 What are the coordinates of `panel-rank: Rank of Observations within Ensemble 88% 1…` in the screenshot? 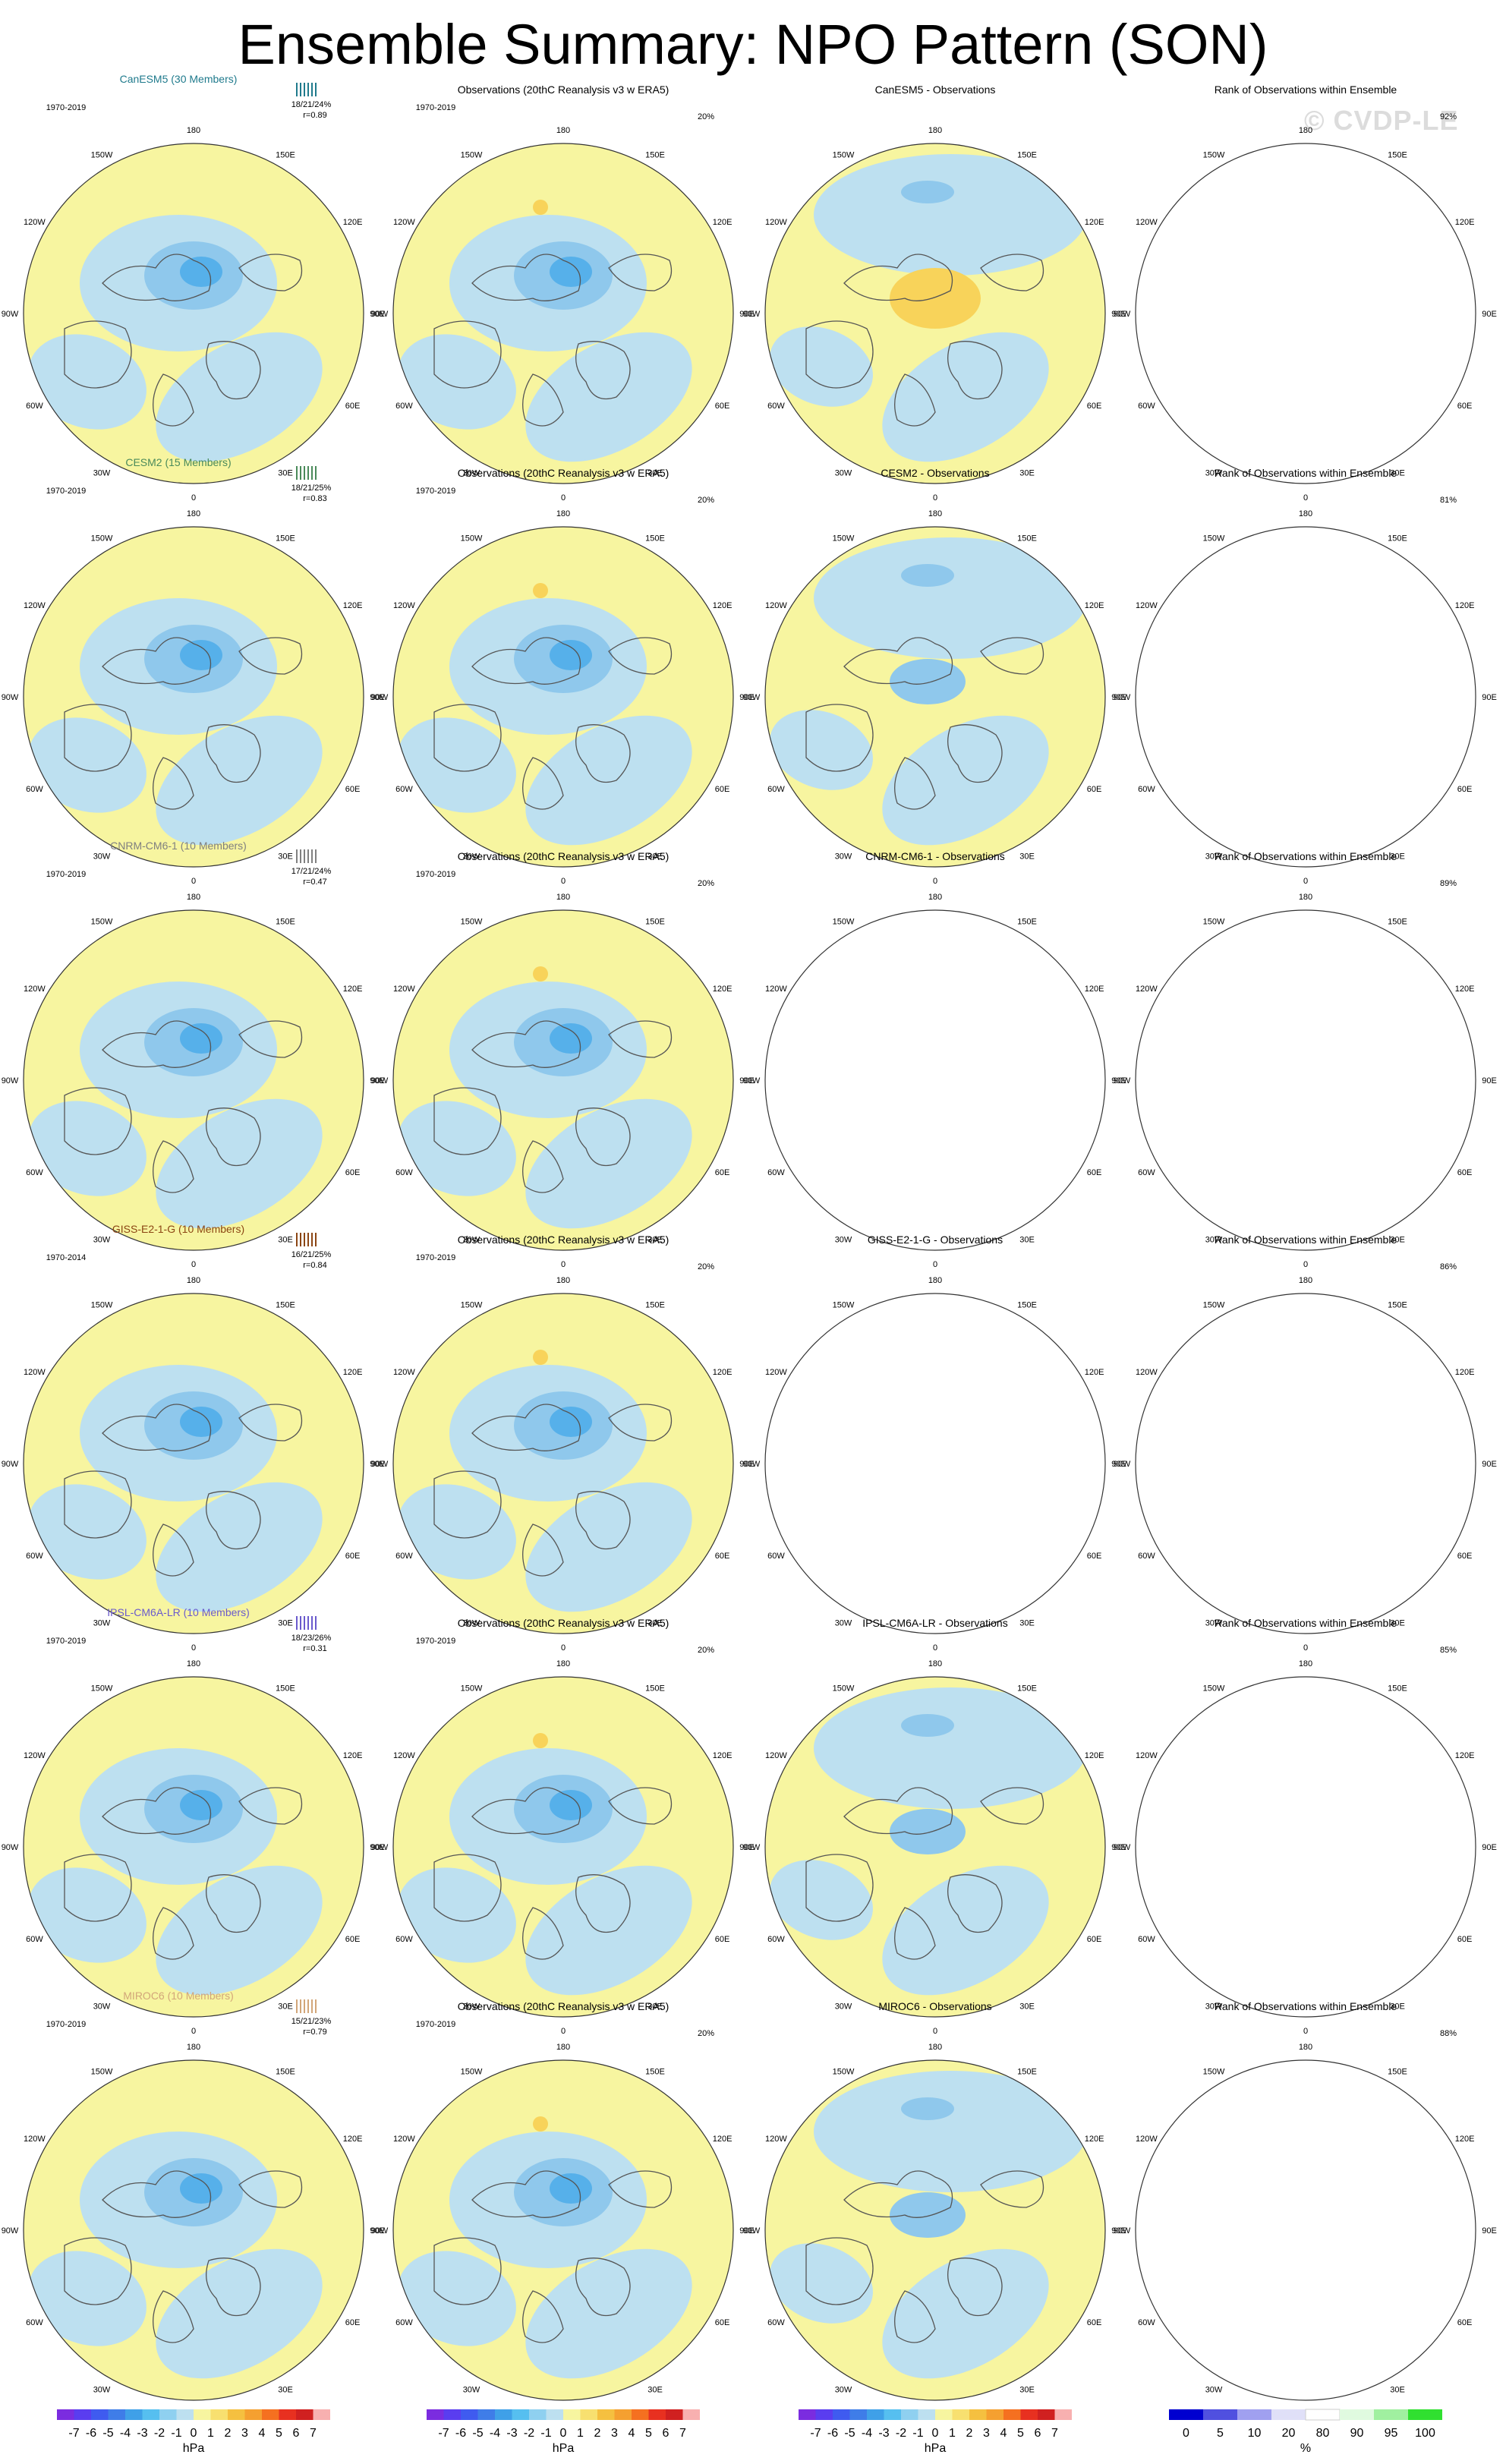 It's located at (1305, 2209).